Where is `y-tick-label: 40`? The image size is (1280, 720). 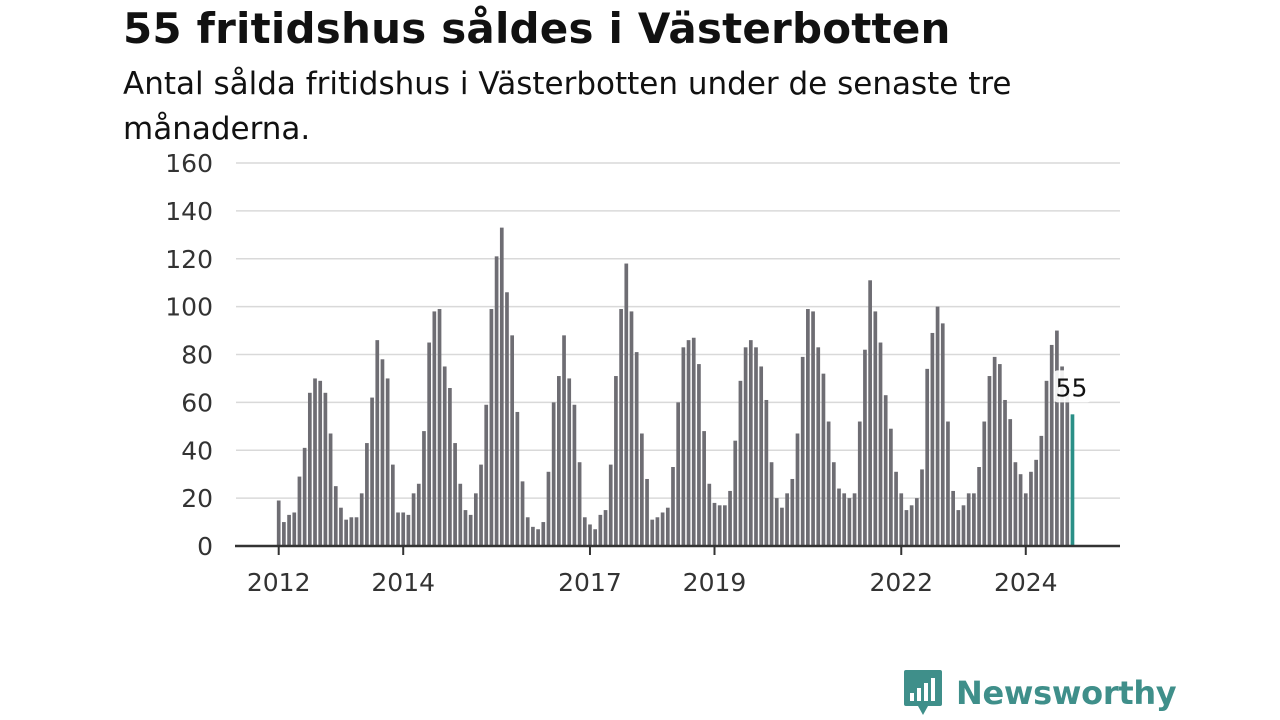 y-tick-label: 40 is located at coordinates (197, 450).